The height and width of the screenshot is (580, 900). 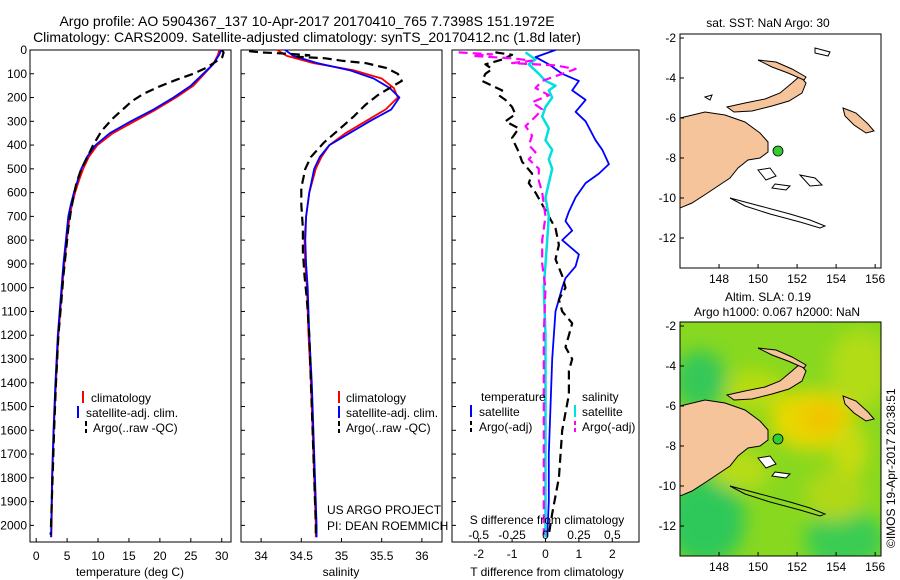 I want to click on sst-map, so click(x=780, y=151).